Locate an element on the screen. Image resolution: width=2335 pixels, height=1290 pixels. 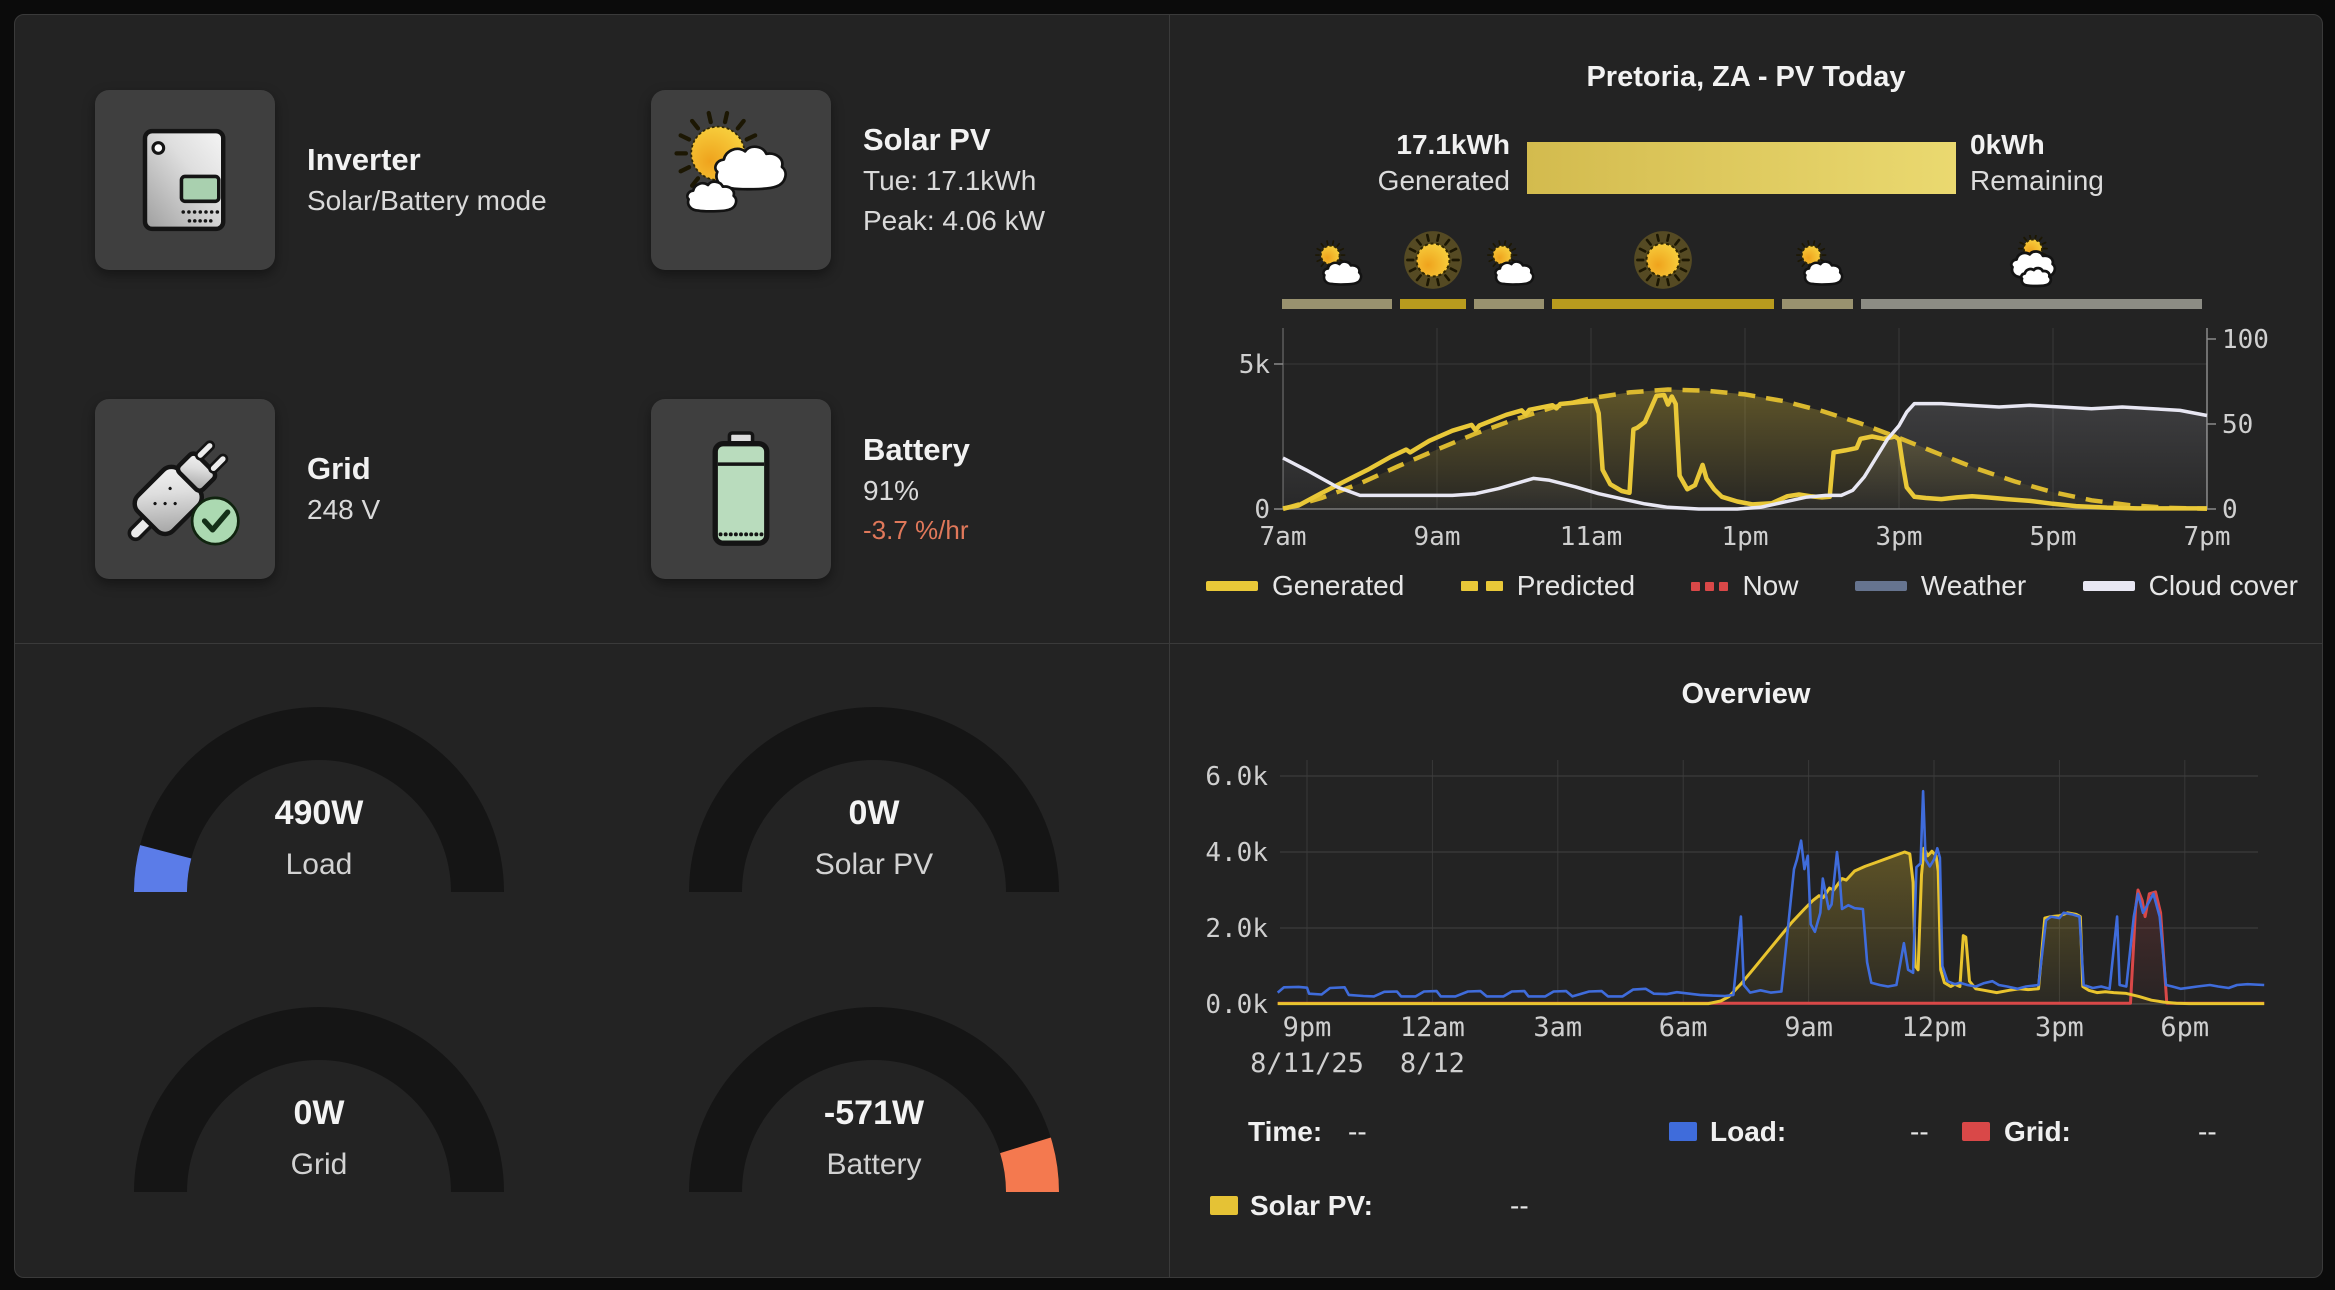
horizontal-divider is located at coordinates (1168, 643).